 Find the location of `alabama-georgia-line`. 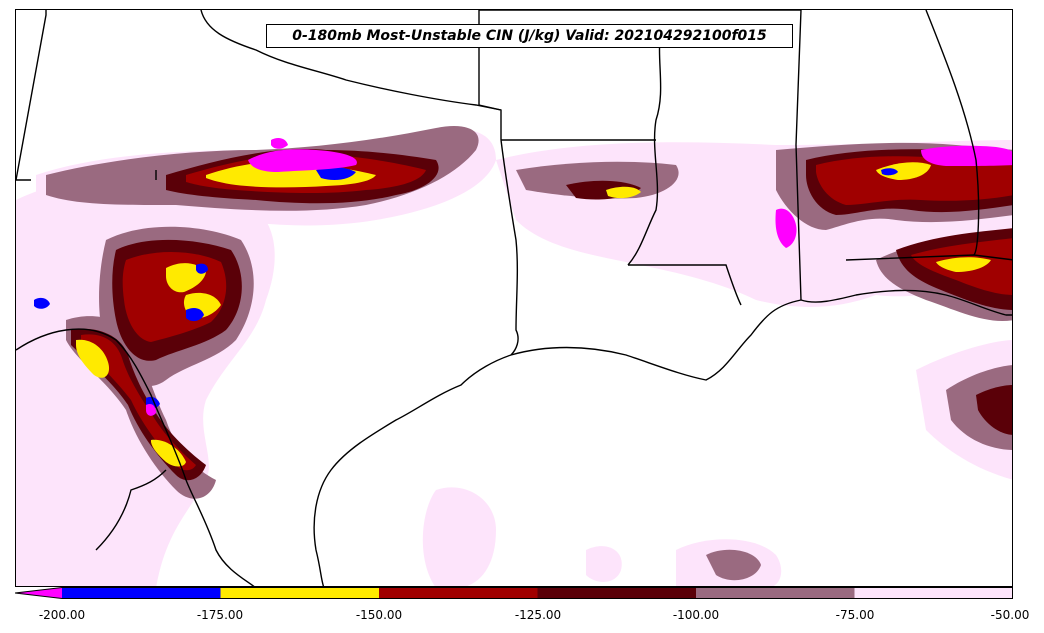

alabama-georgia-line is located at coordinates (952, 133).